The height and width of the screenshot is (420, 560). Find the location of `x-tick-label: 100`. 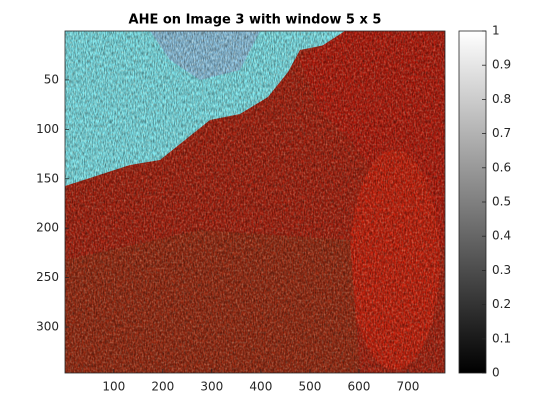

x-tick-label: 100 is located at coordinates (113, 387).